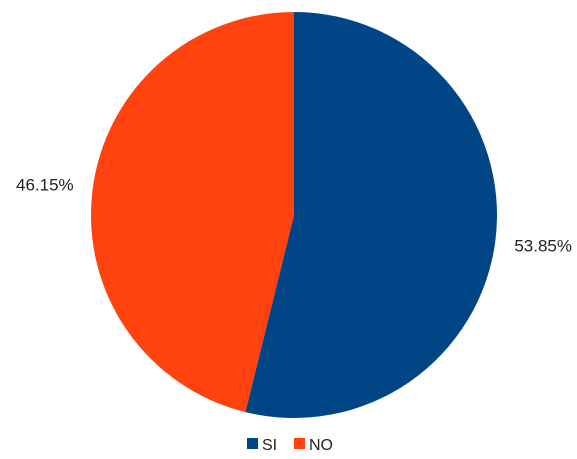 The width and height of the screenshot is (577, 459). Describe the element at coordinates (252, 443) in the screenshot. I see `legend-swatch-si` at that location.